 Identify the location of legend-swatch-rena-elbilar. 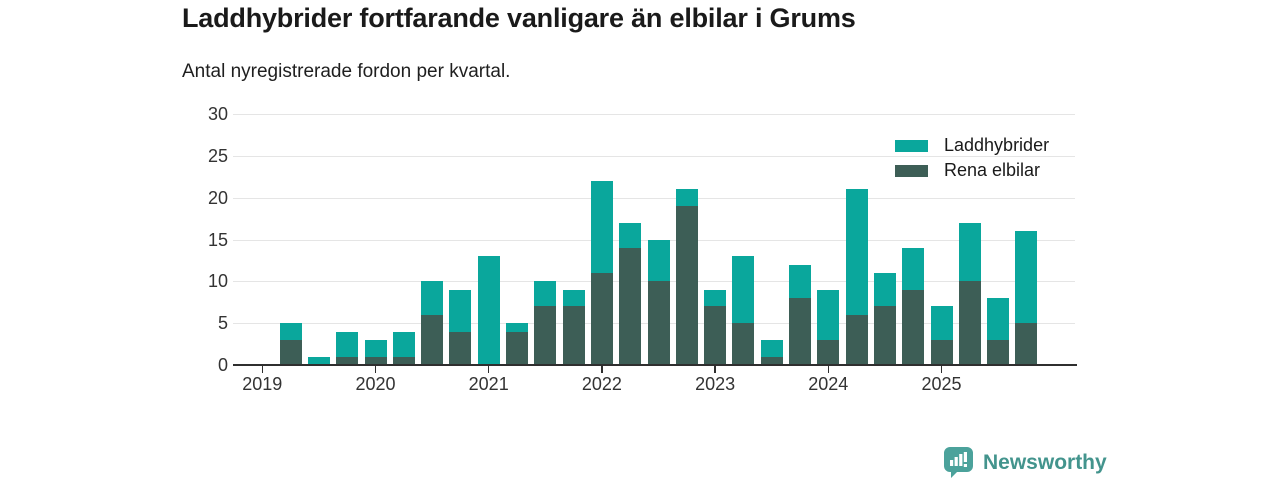
(911, 170).